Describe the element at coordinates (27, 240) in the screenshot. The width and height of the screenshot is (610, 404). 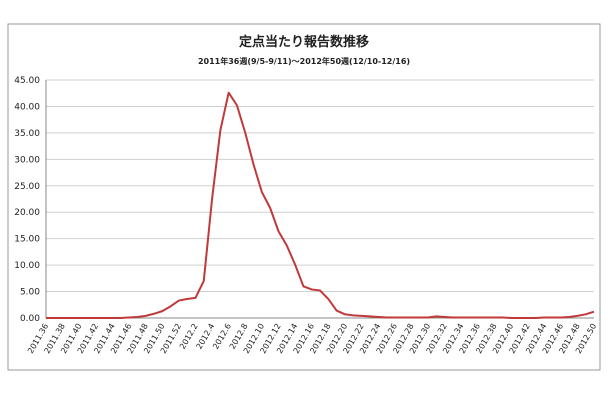
I see `y-tick-label: 15.00` at that location.